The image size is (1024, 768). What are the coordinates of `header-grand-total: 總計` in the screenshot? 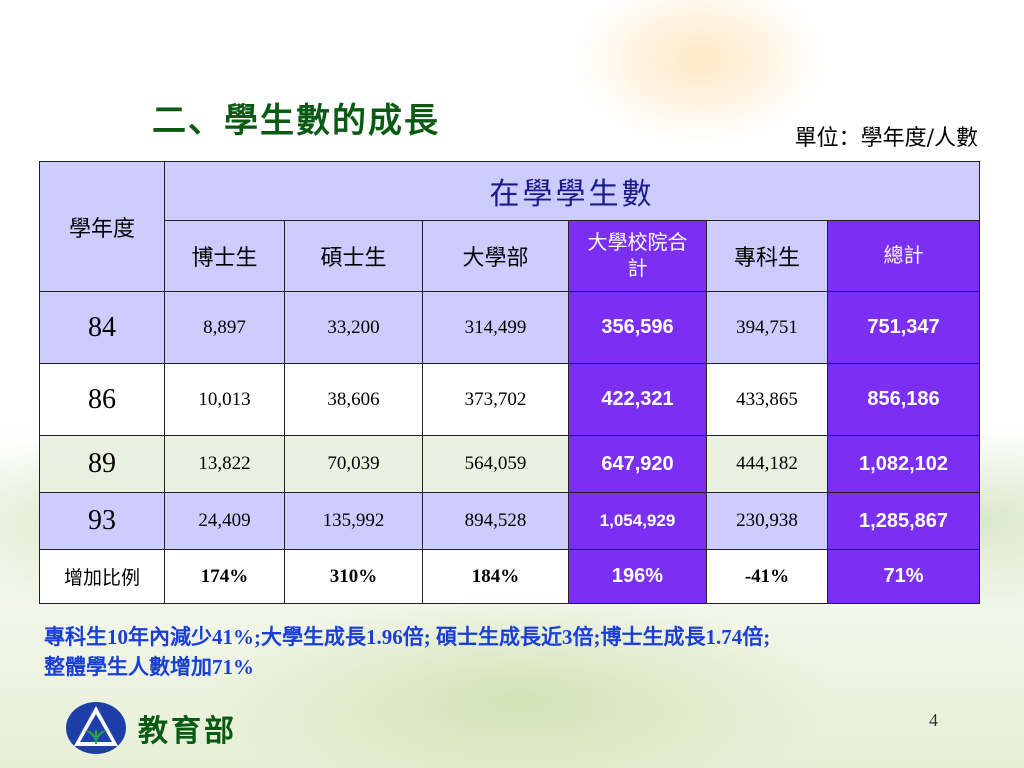 It's located at (903, 256).